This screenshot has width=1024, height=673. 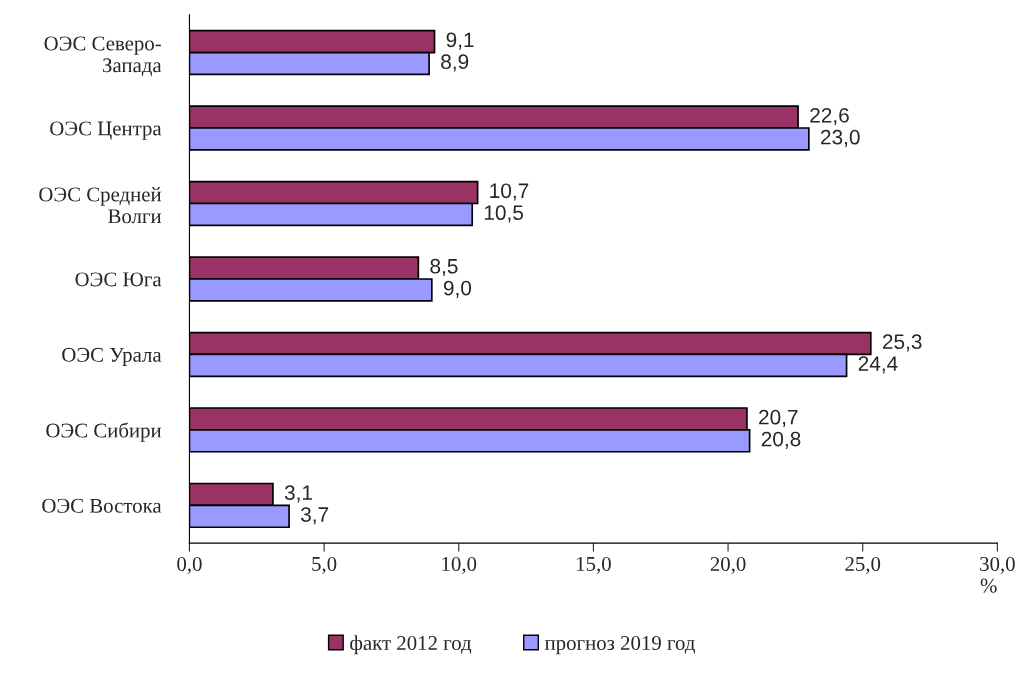 What do you see at coordinates (509, 192) in the screenshot?
I see `data-label: 10,7` at bounding box center [509, 192].